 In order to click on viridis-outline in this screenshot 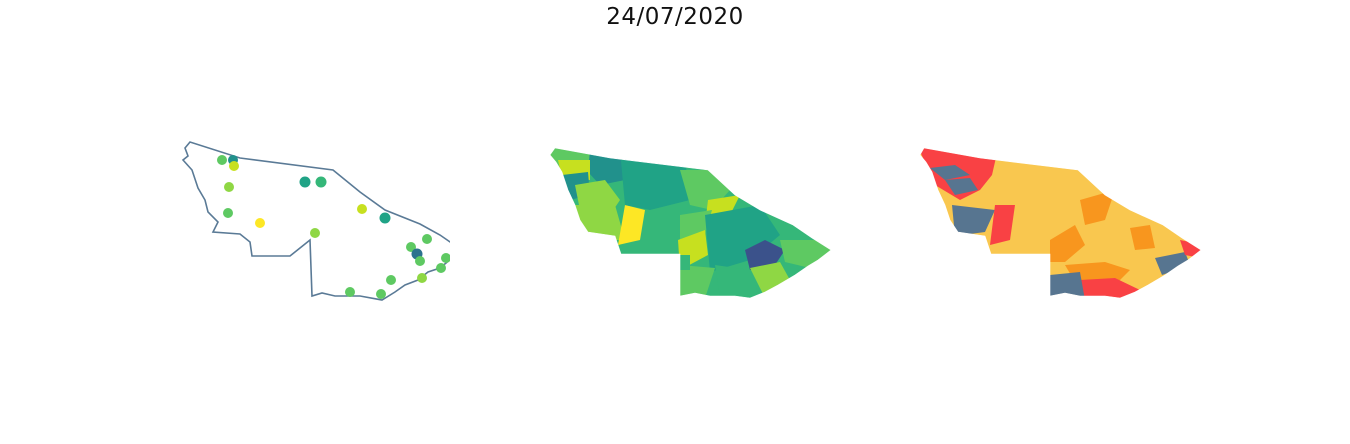, I will do `click(690, 223)`.